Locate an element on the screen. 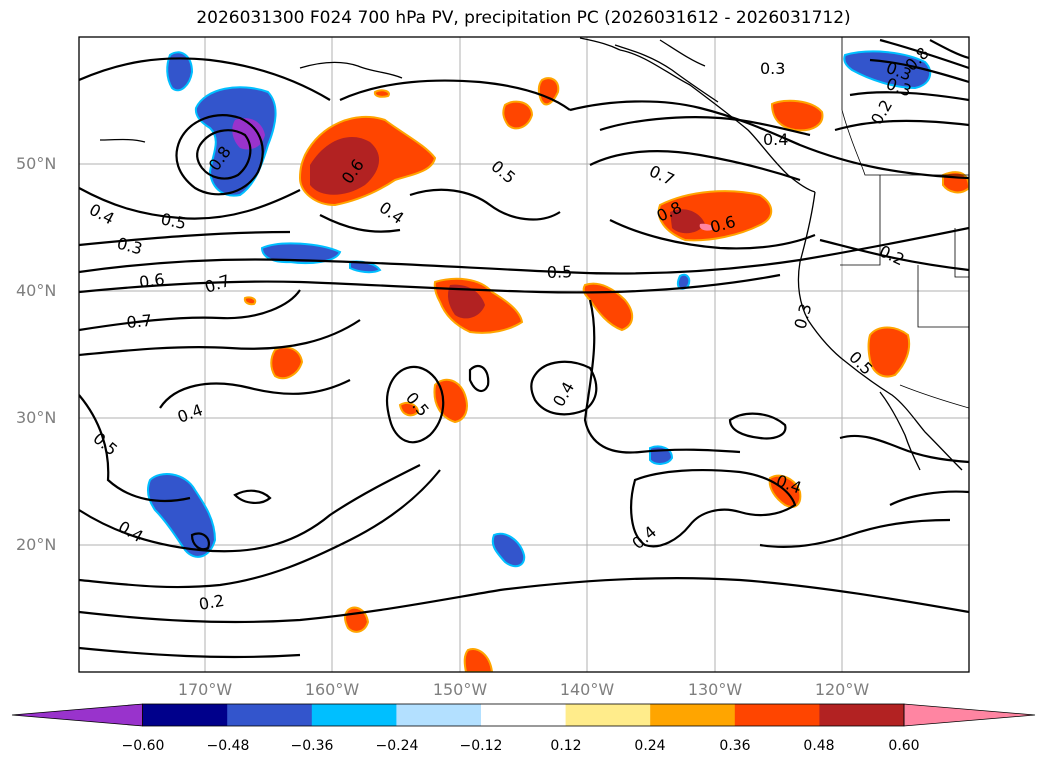 Image resolution: width=1047 pixels, height=765 pixels. lat-label-50n: 50°N is located at coordinates (36, 163).